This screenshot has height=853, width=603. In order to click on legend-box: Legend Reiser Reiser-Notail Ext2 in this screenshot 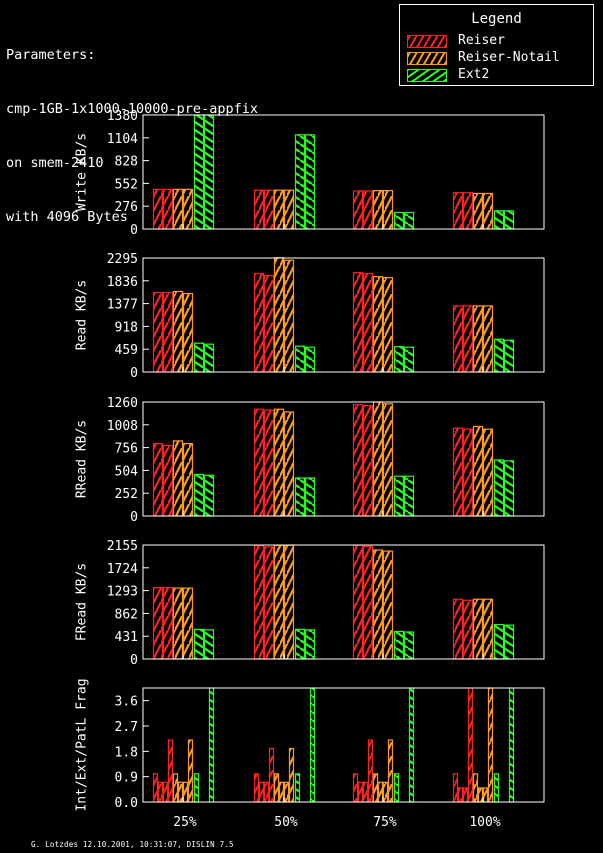, I will do `click(496, 45)`.